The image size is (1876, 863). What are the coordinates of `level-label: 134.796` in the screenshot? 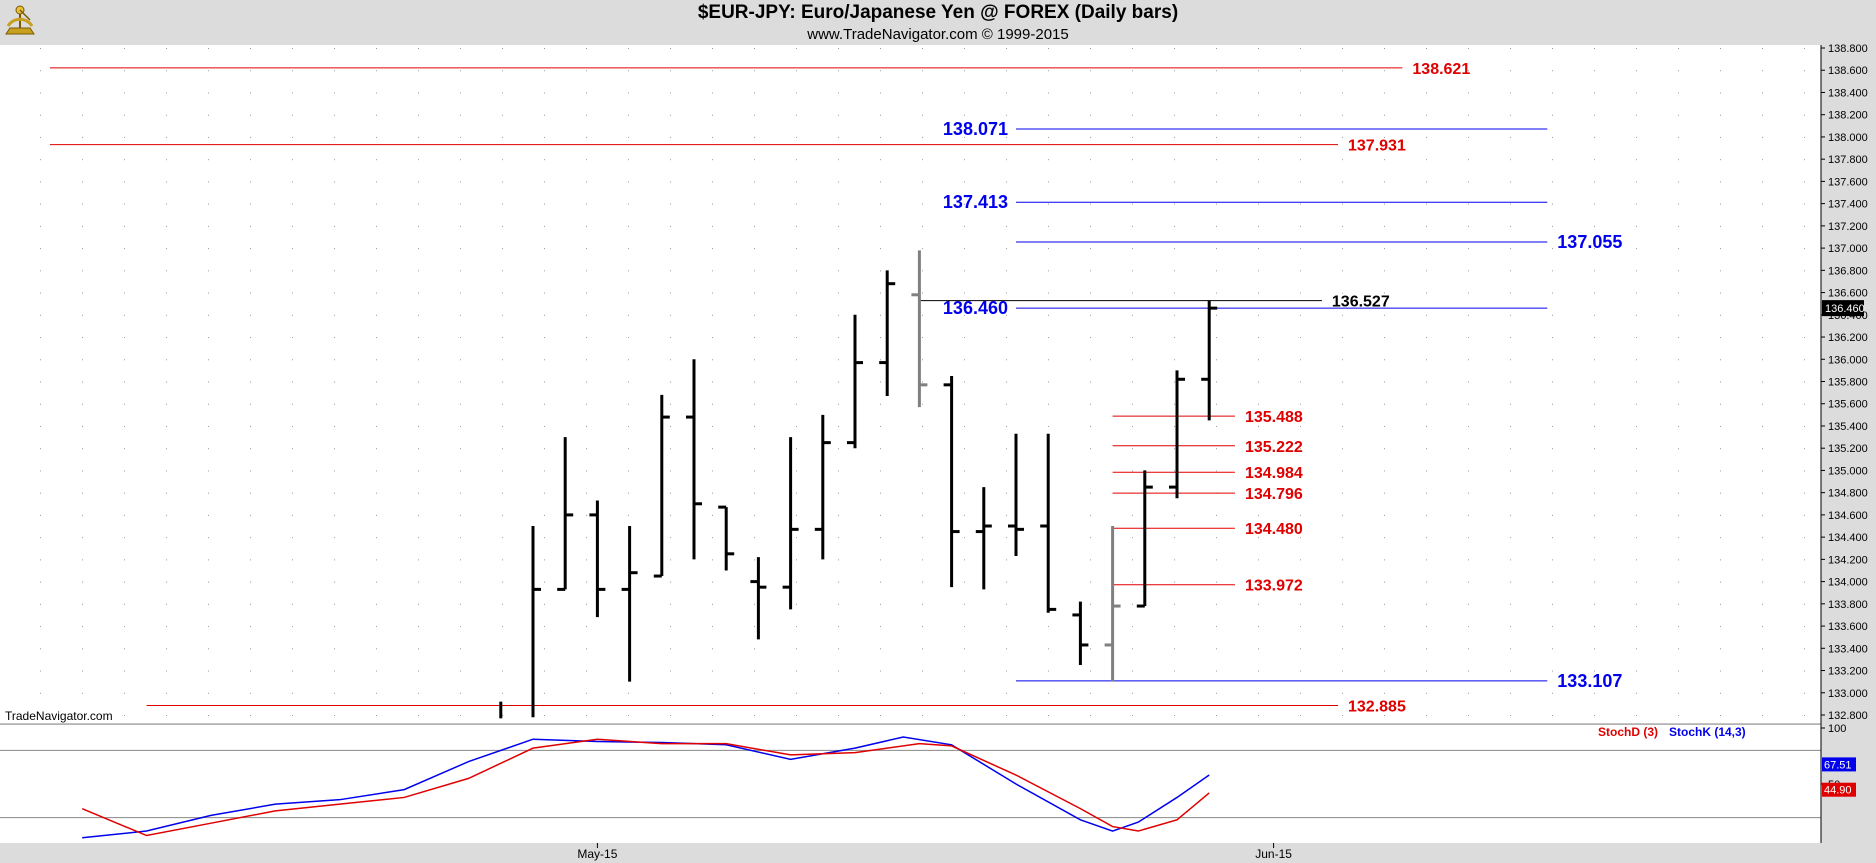 It's located at (1274, 494).